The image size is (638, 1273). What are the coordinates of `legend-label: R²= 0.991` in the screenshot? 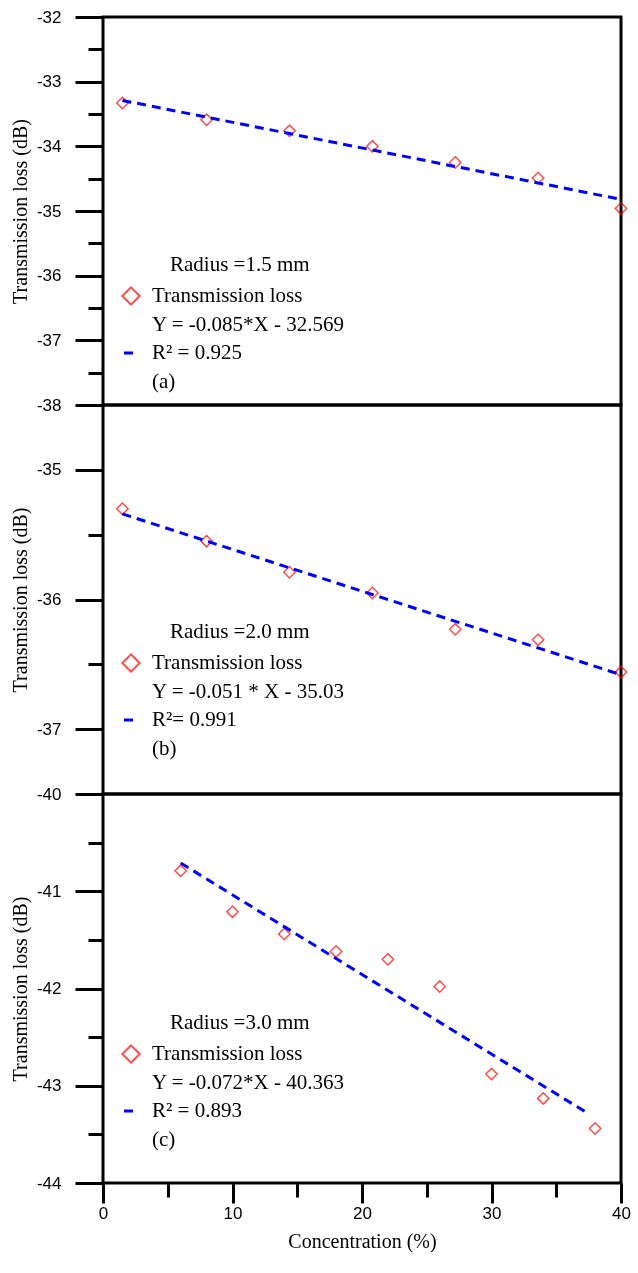 It's located at (194, 719).